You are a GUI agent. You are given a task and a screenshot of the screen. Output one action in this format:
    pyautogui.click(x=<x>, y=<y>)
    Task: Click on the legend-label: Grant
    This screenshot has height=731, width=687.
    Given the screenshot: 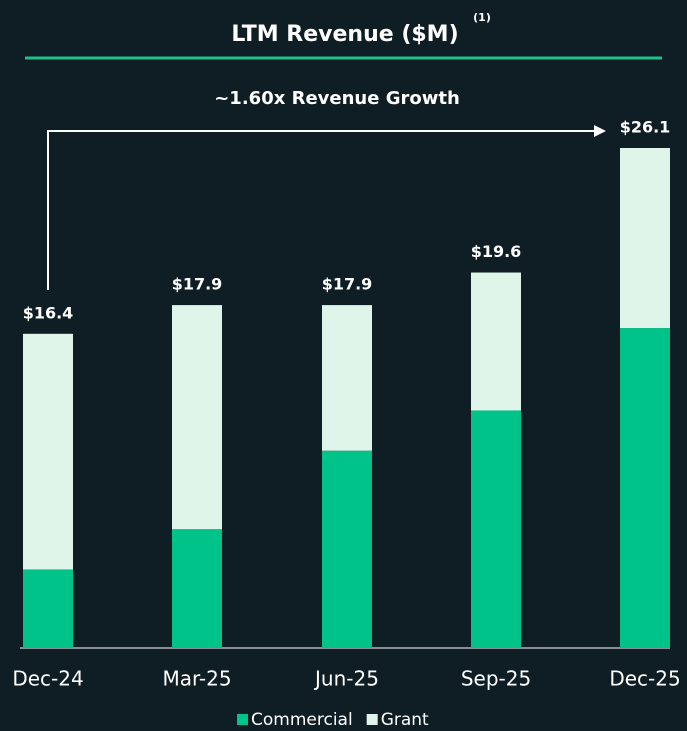 What is the action you would take?
    pyautogui.click(x=405, y=720)
    